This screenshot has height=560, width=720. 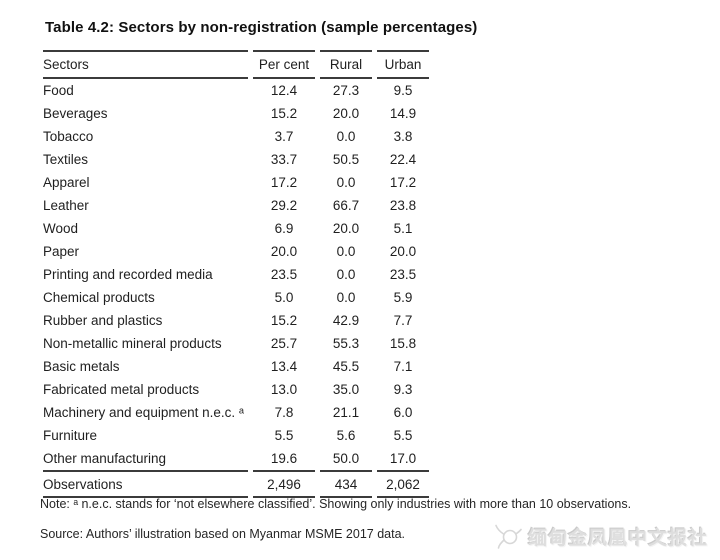 I want to click on cell-value: 42.9, so click(x=346, y=320).